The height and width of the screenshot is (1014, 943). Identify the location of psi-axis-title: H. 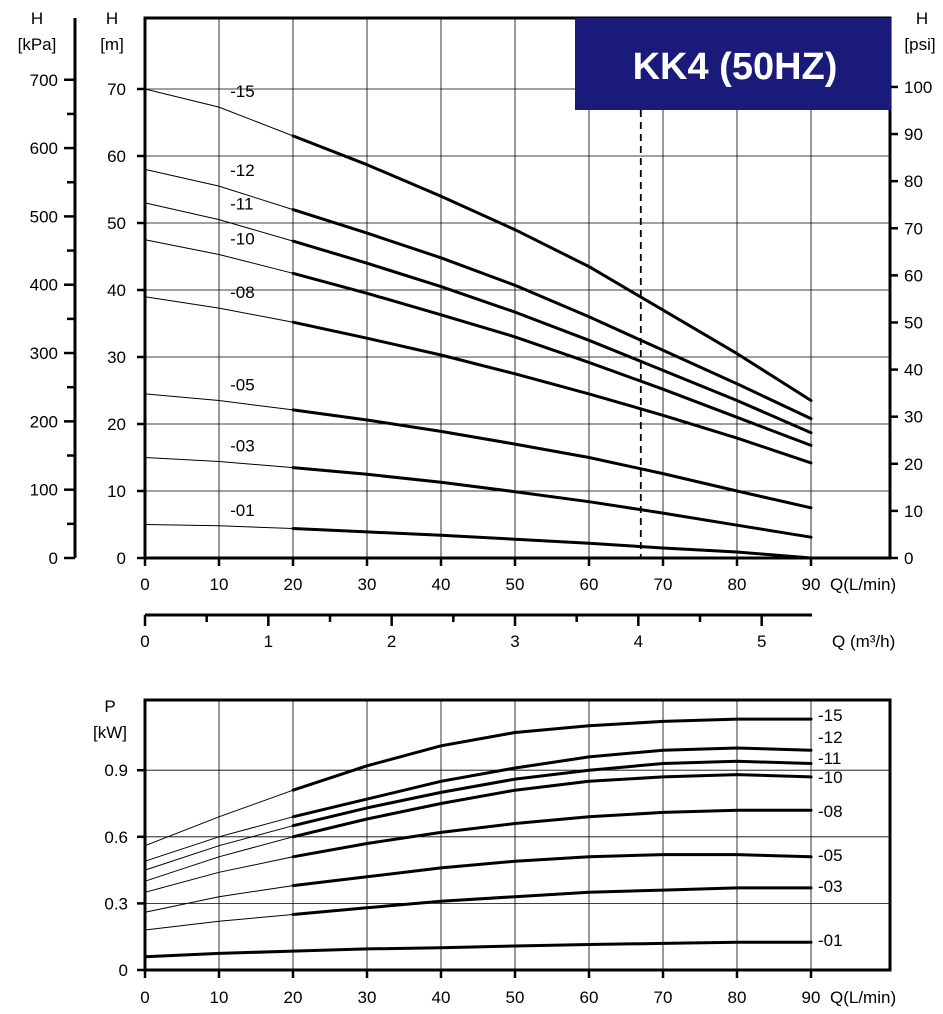
(922, 18).